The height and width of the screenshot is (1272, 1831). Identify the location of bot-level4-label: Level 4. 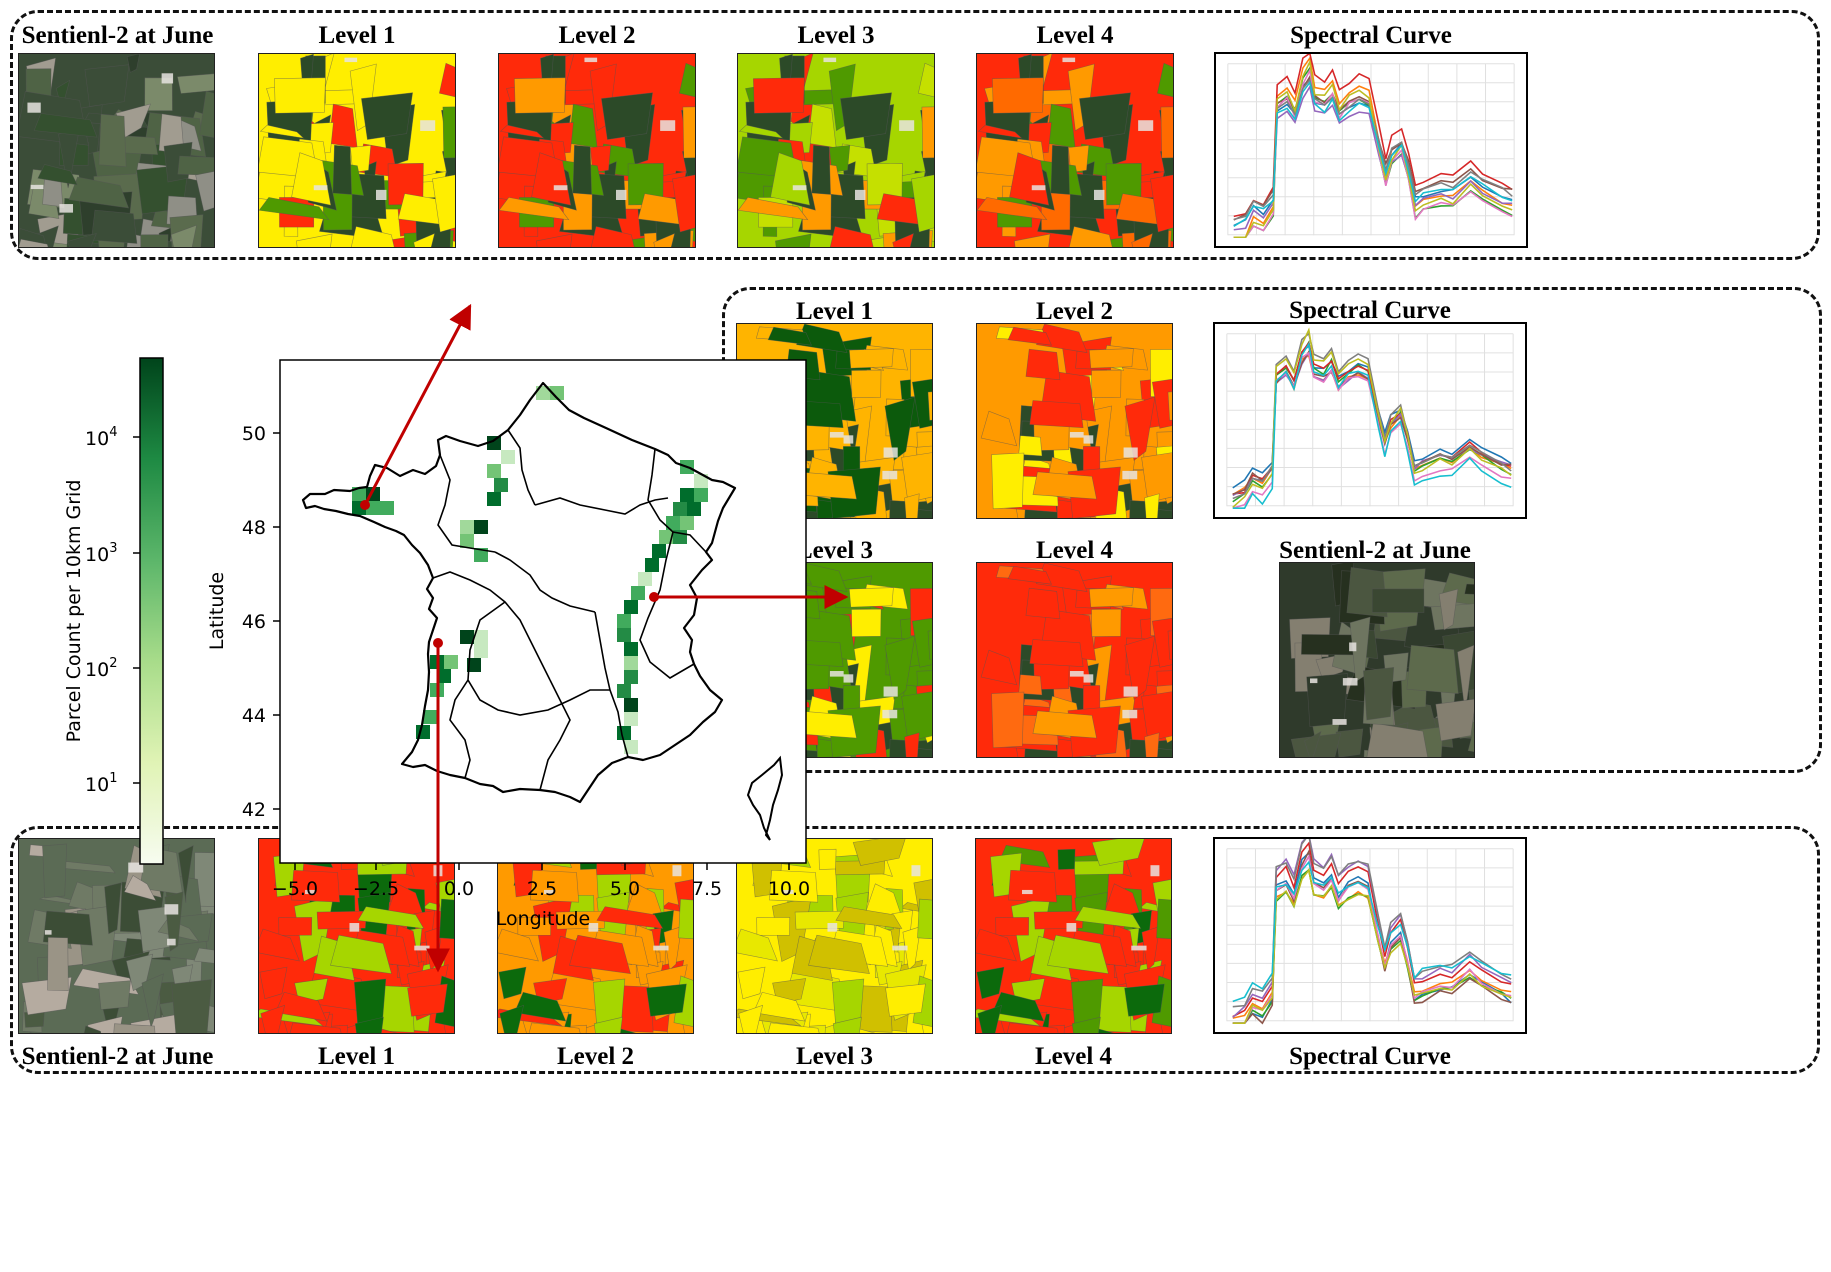
(1073, 1056).